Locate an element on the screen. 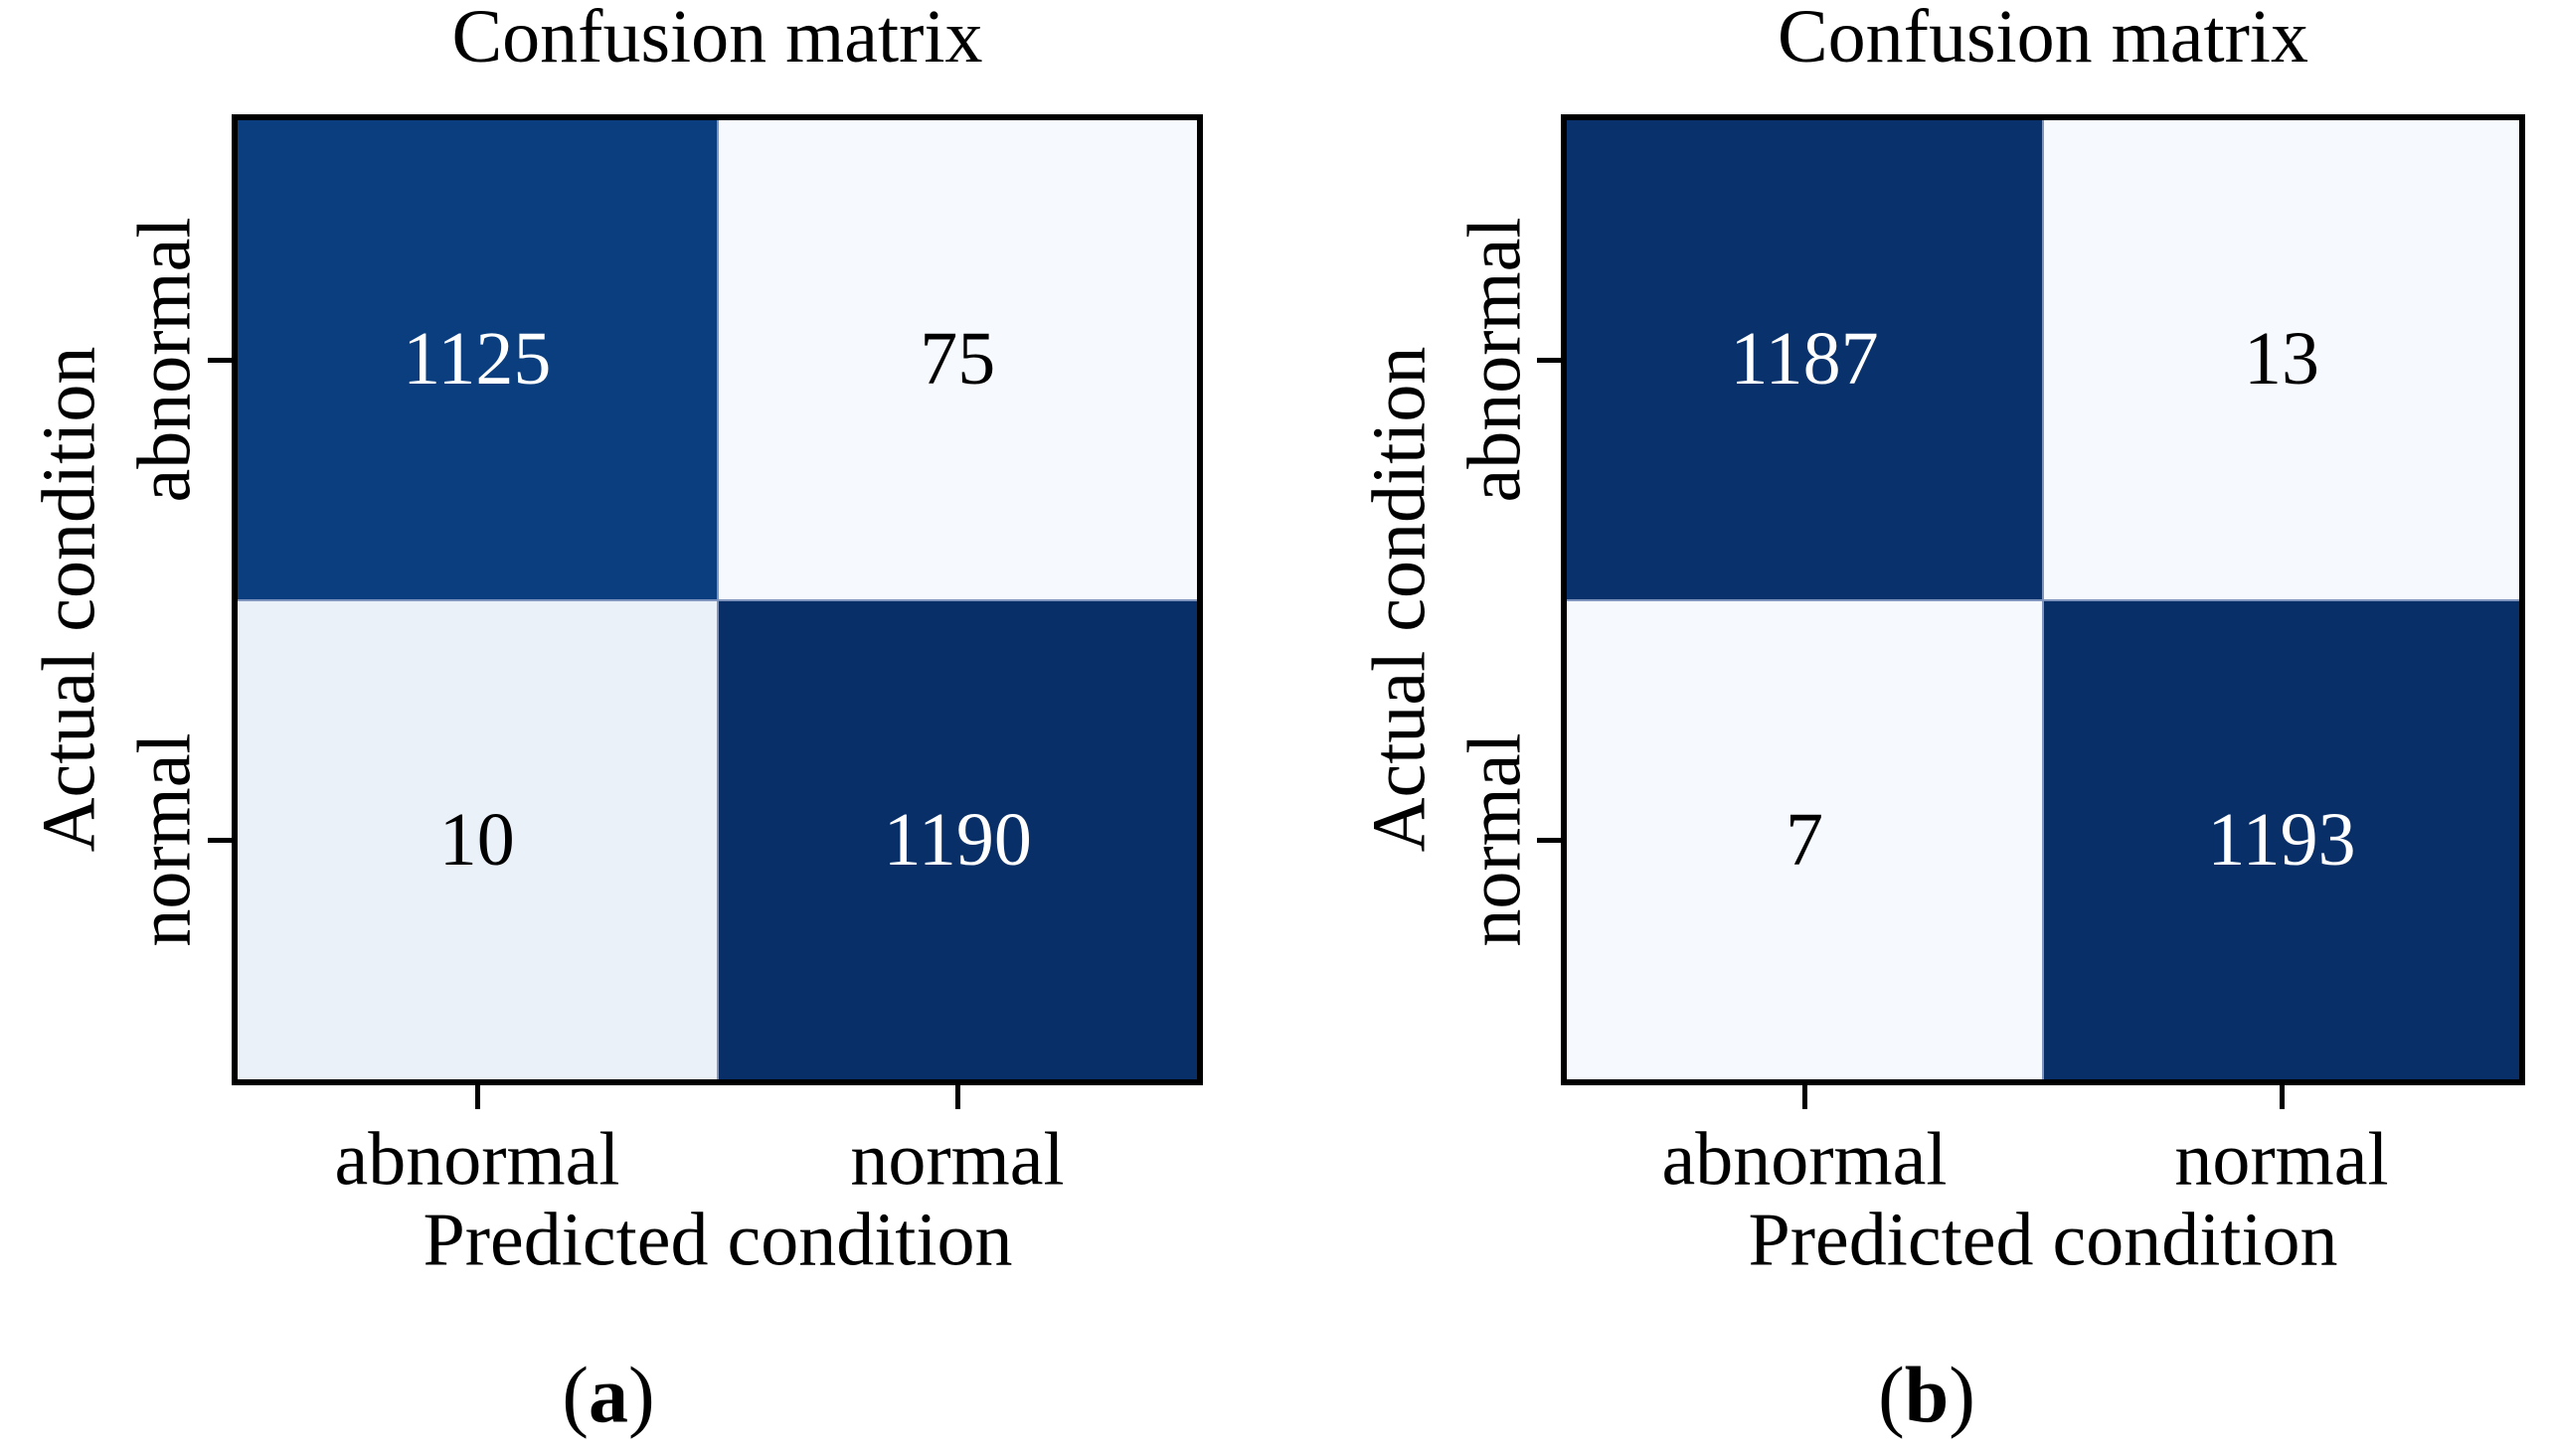 The height and width of the screenshot is (1456, 2552). panel-b-x-axis-label: Predicted condition is located at coordinates (2043, 1240).